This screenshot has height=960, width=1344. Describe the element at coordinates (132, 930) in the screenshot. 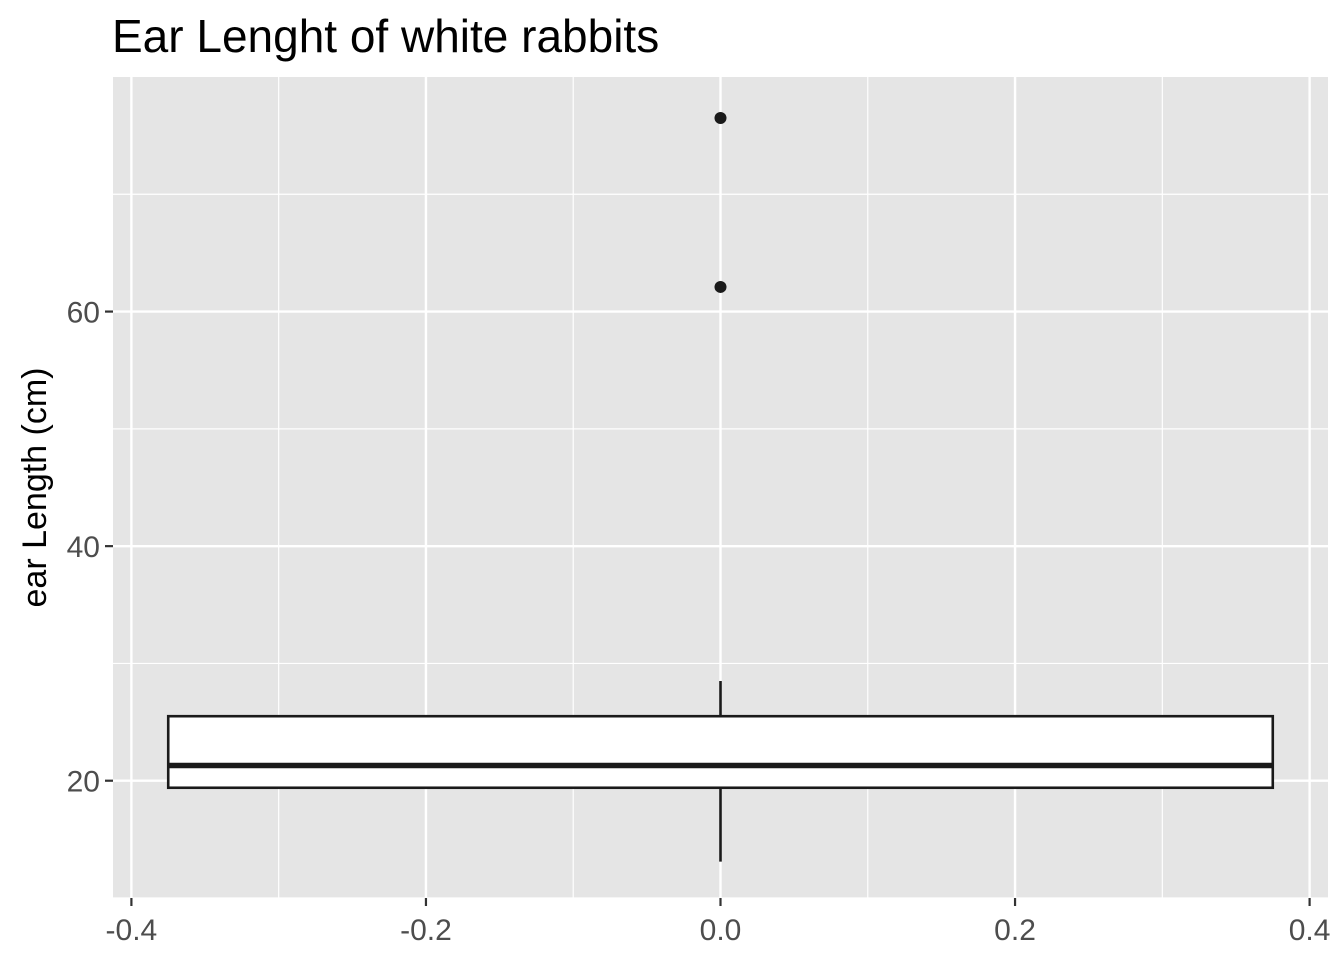

I see `x-tick-label: -0.4` at that location.